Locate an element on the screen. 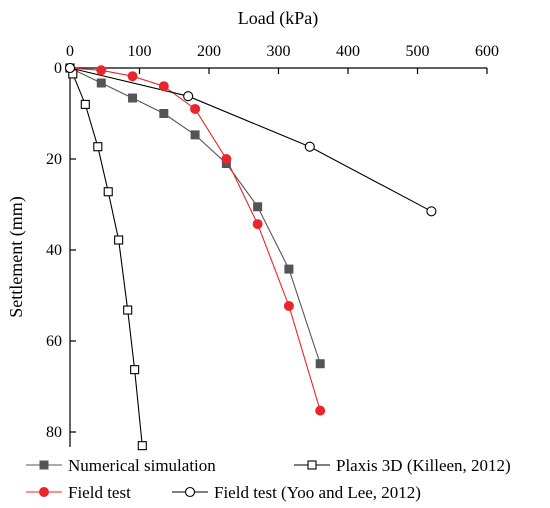 The height and width of the screenshot is (508, 550). x-ticks: 0 100 200 300 400 500 600 is located at coordinates (282, 58).